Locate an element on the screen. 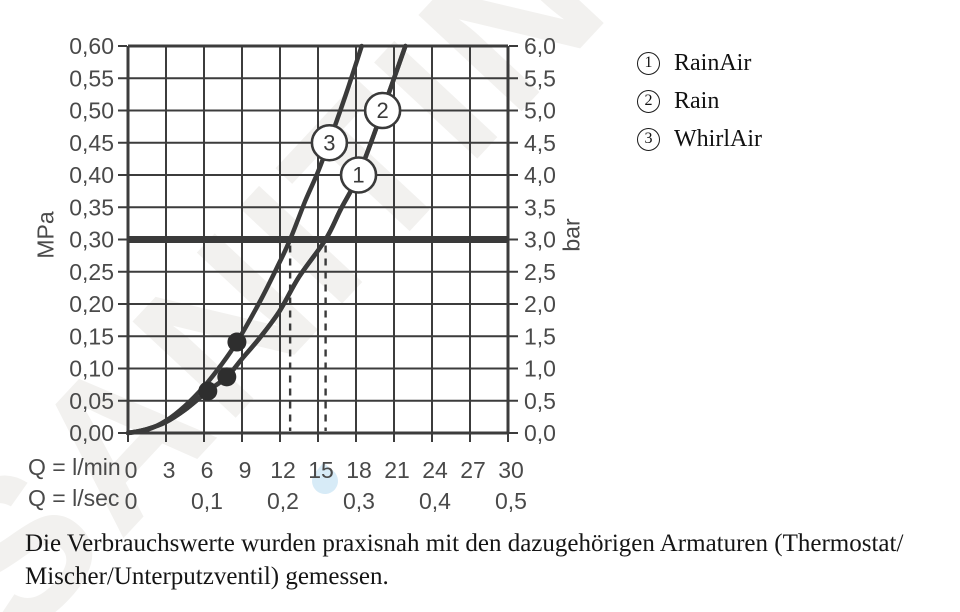  svg-text: 0,40 is located at coordinates (91, 175).